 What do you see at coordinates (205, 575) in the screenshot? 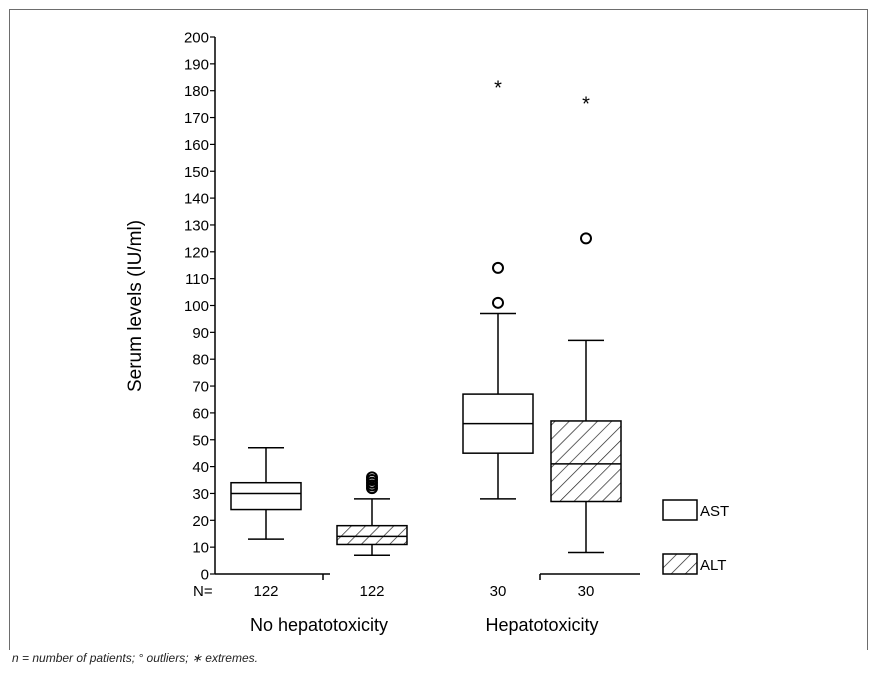
I see `y-tick-label: 0` at bounding box center [205, 575].